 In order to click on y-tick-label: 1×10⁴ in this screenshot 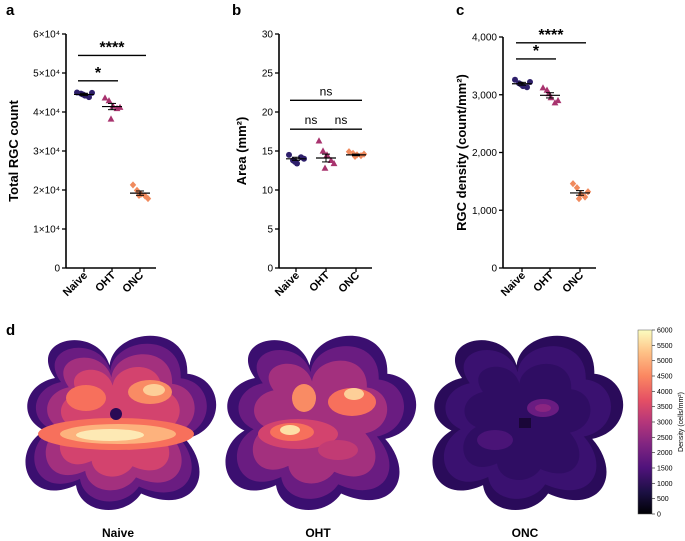, I will do `click(46, 230)`.